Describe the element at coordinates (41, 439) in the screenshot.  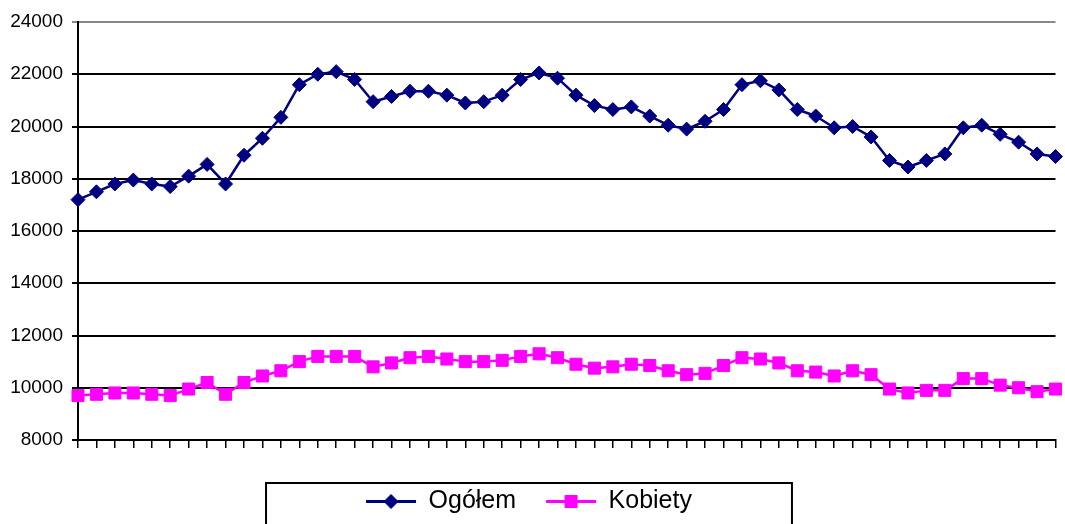
I see `y-tick-label: 8000` at that location.